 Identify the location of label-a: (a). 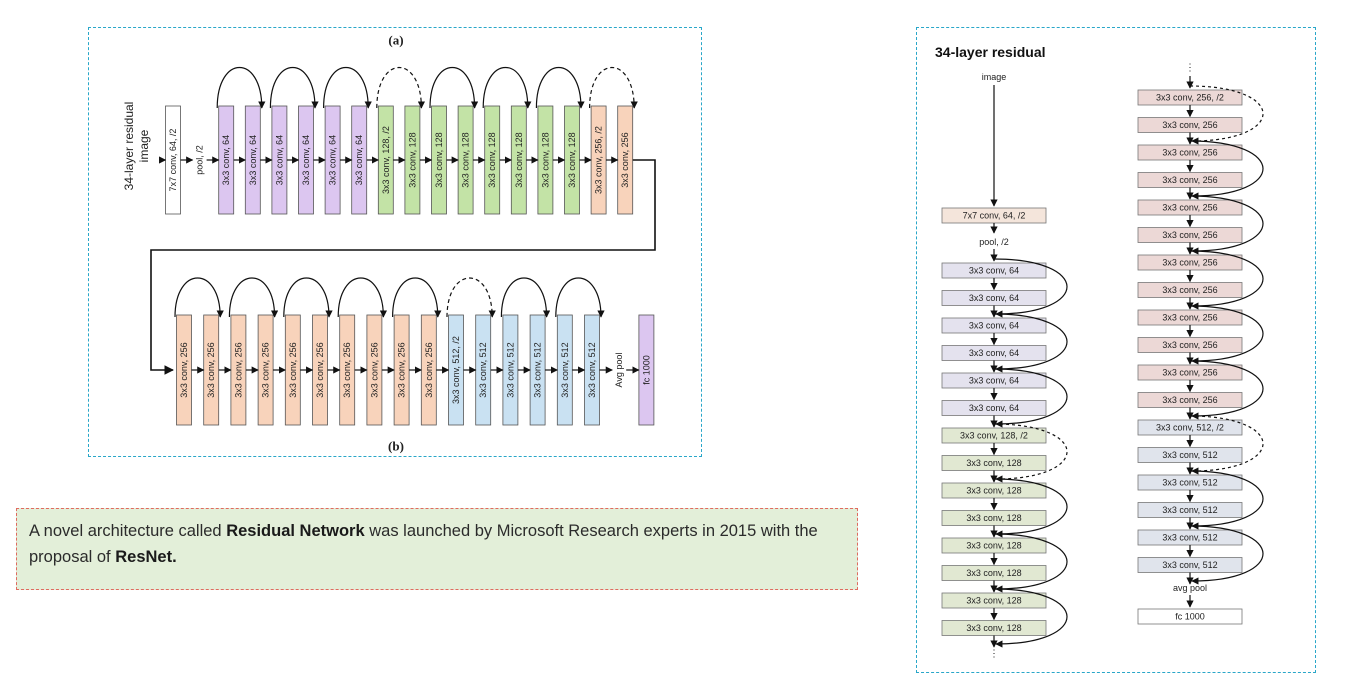
(395, 40).